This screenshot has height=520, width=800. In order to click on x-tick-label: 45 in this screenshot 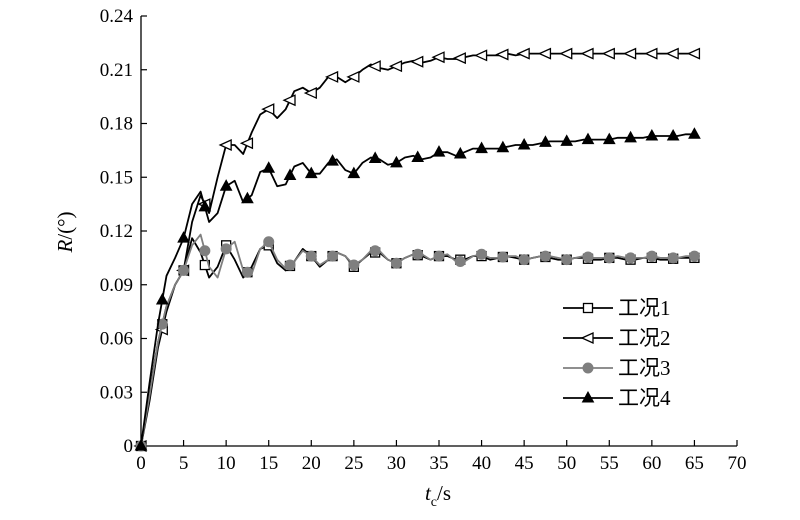, I will do `click(524, 463)`.